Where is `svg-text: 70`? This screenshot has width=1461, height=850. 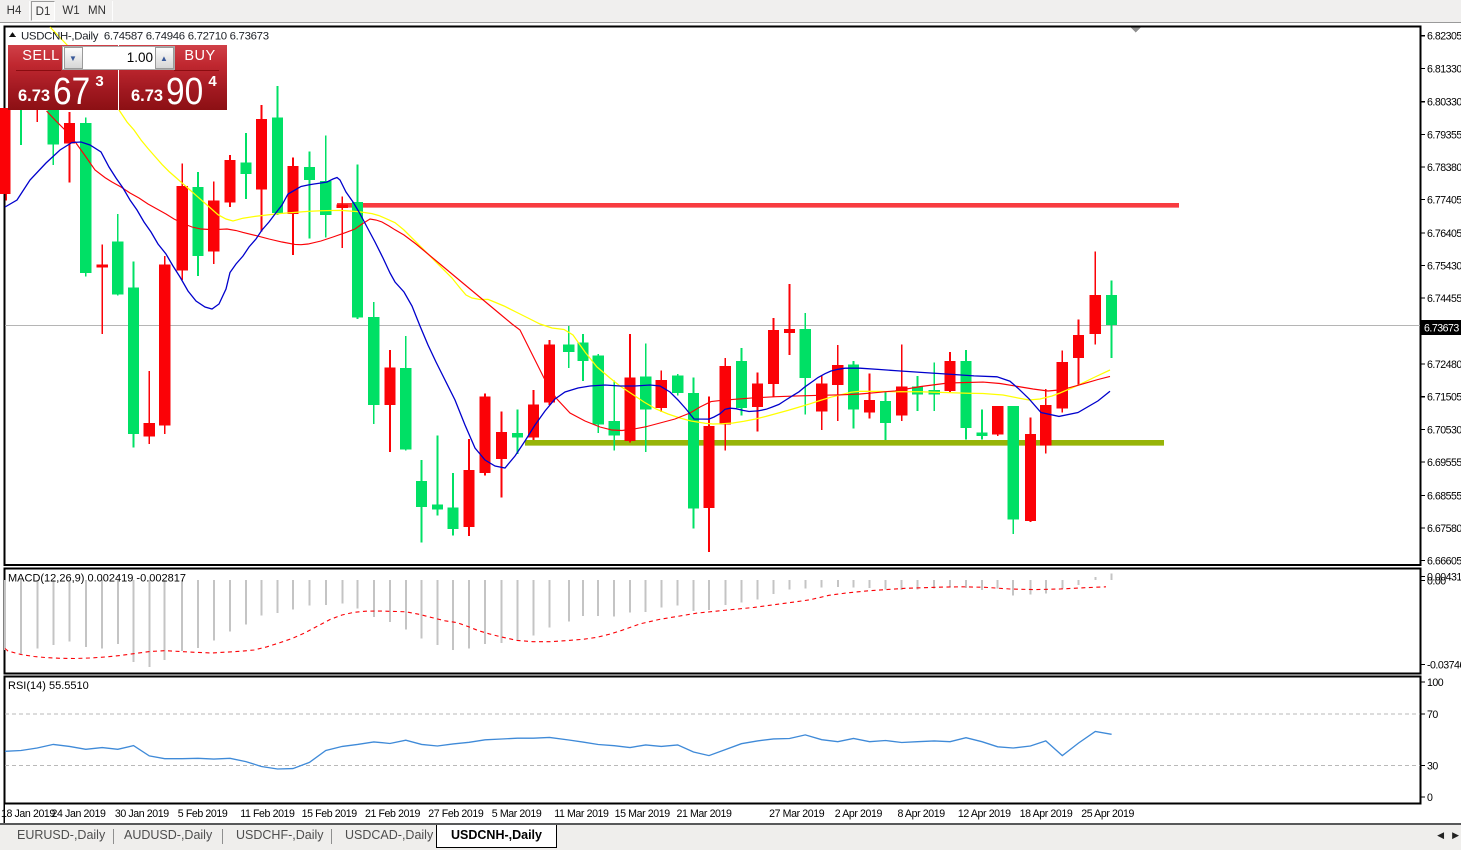
svg-text: 70 is located at coordinates (1432, 715).